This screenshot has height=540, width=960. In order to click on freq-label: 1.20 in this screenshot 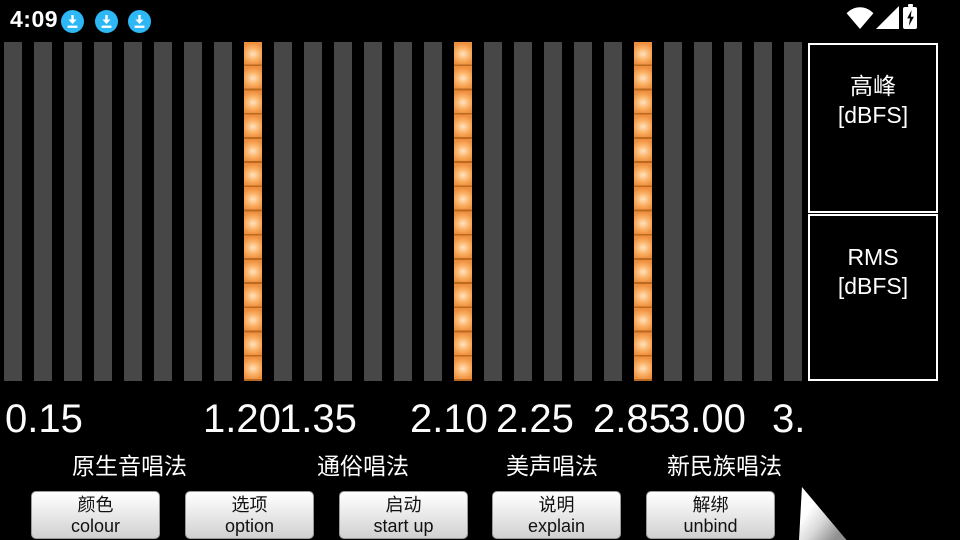, I will do `click(242, 419)`.